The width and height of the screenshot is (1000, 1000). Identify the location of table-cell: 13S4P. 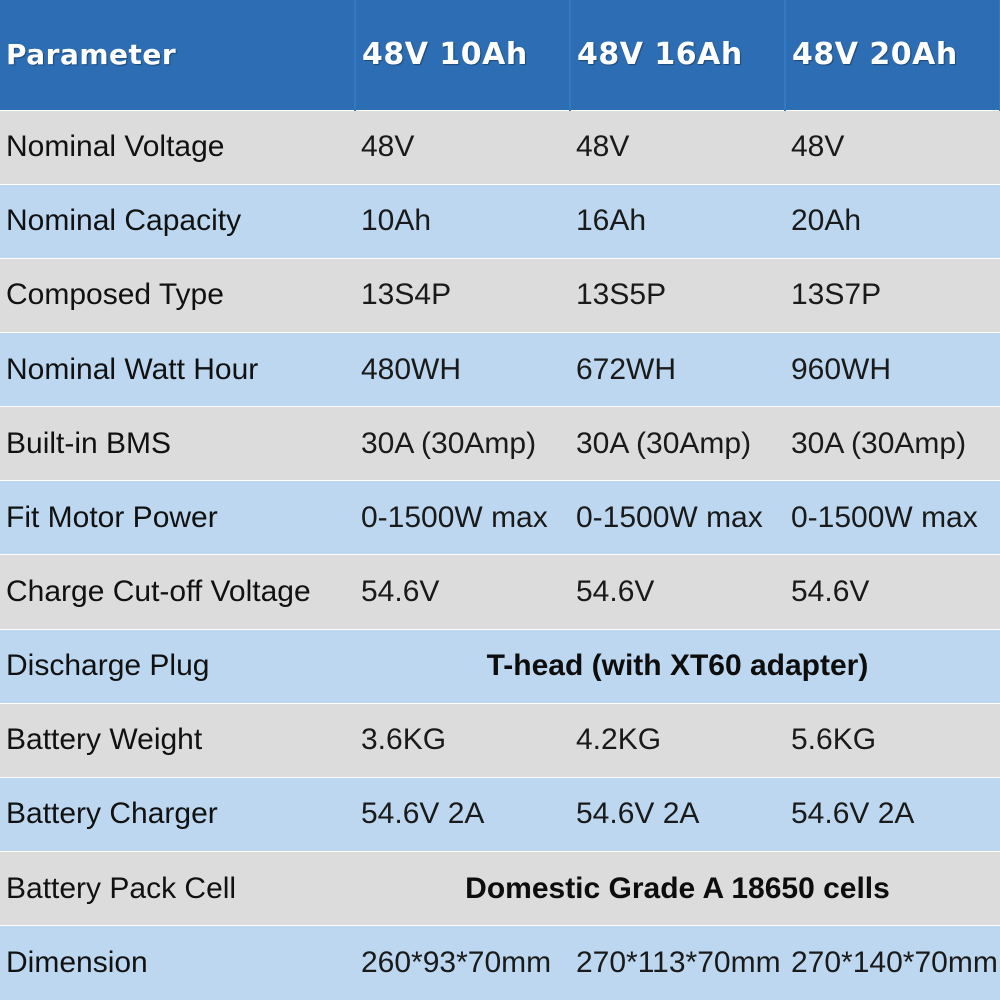
(462, 295).